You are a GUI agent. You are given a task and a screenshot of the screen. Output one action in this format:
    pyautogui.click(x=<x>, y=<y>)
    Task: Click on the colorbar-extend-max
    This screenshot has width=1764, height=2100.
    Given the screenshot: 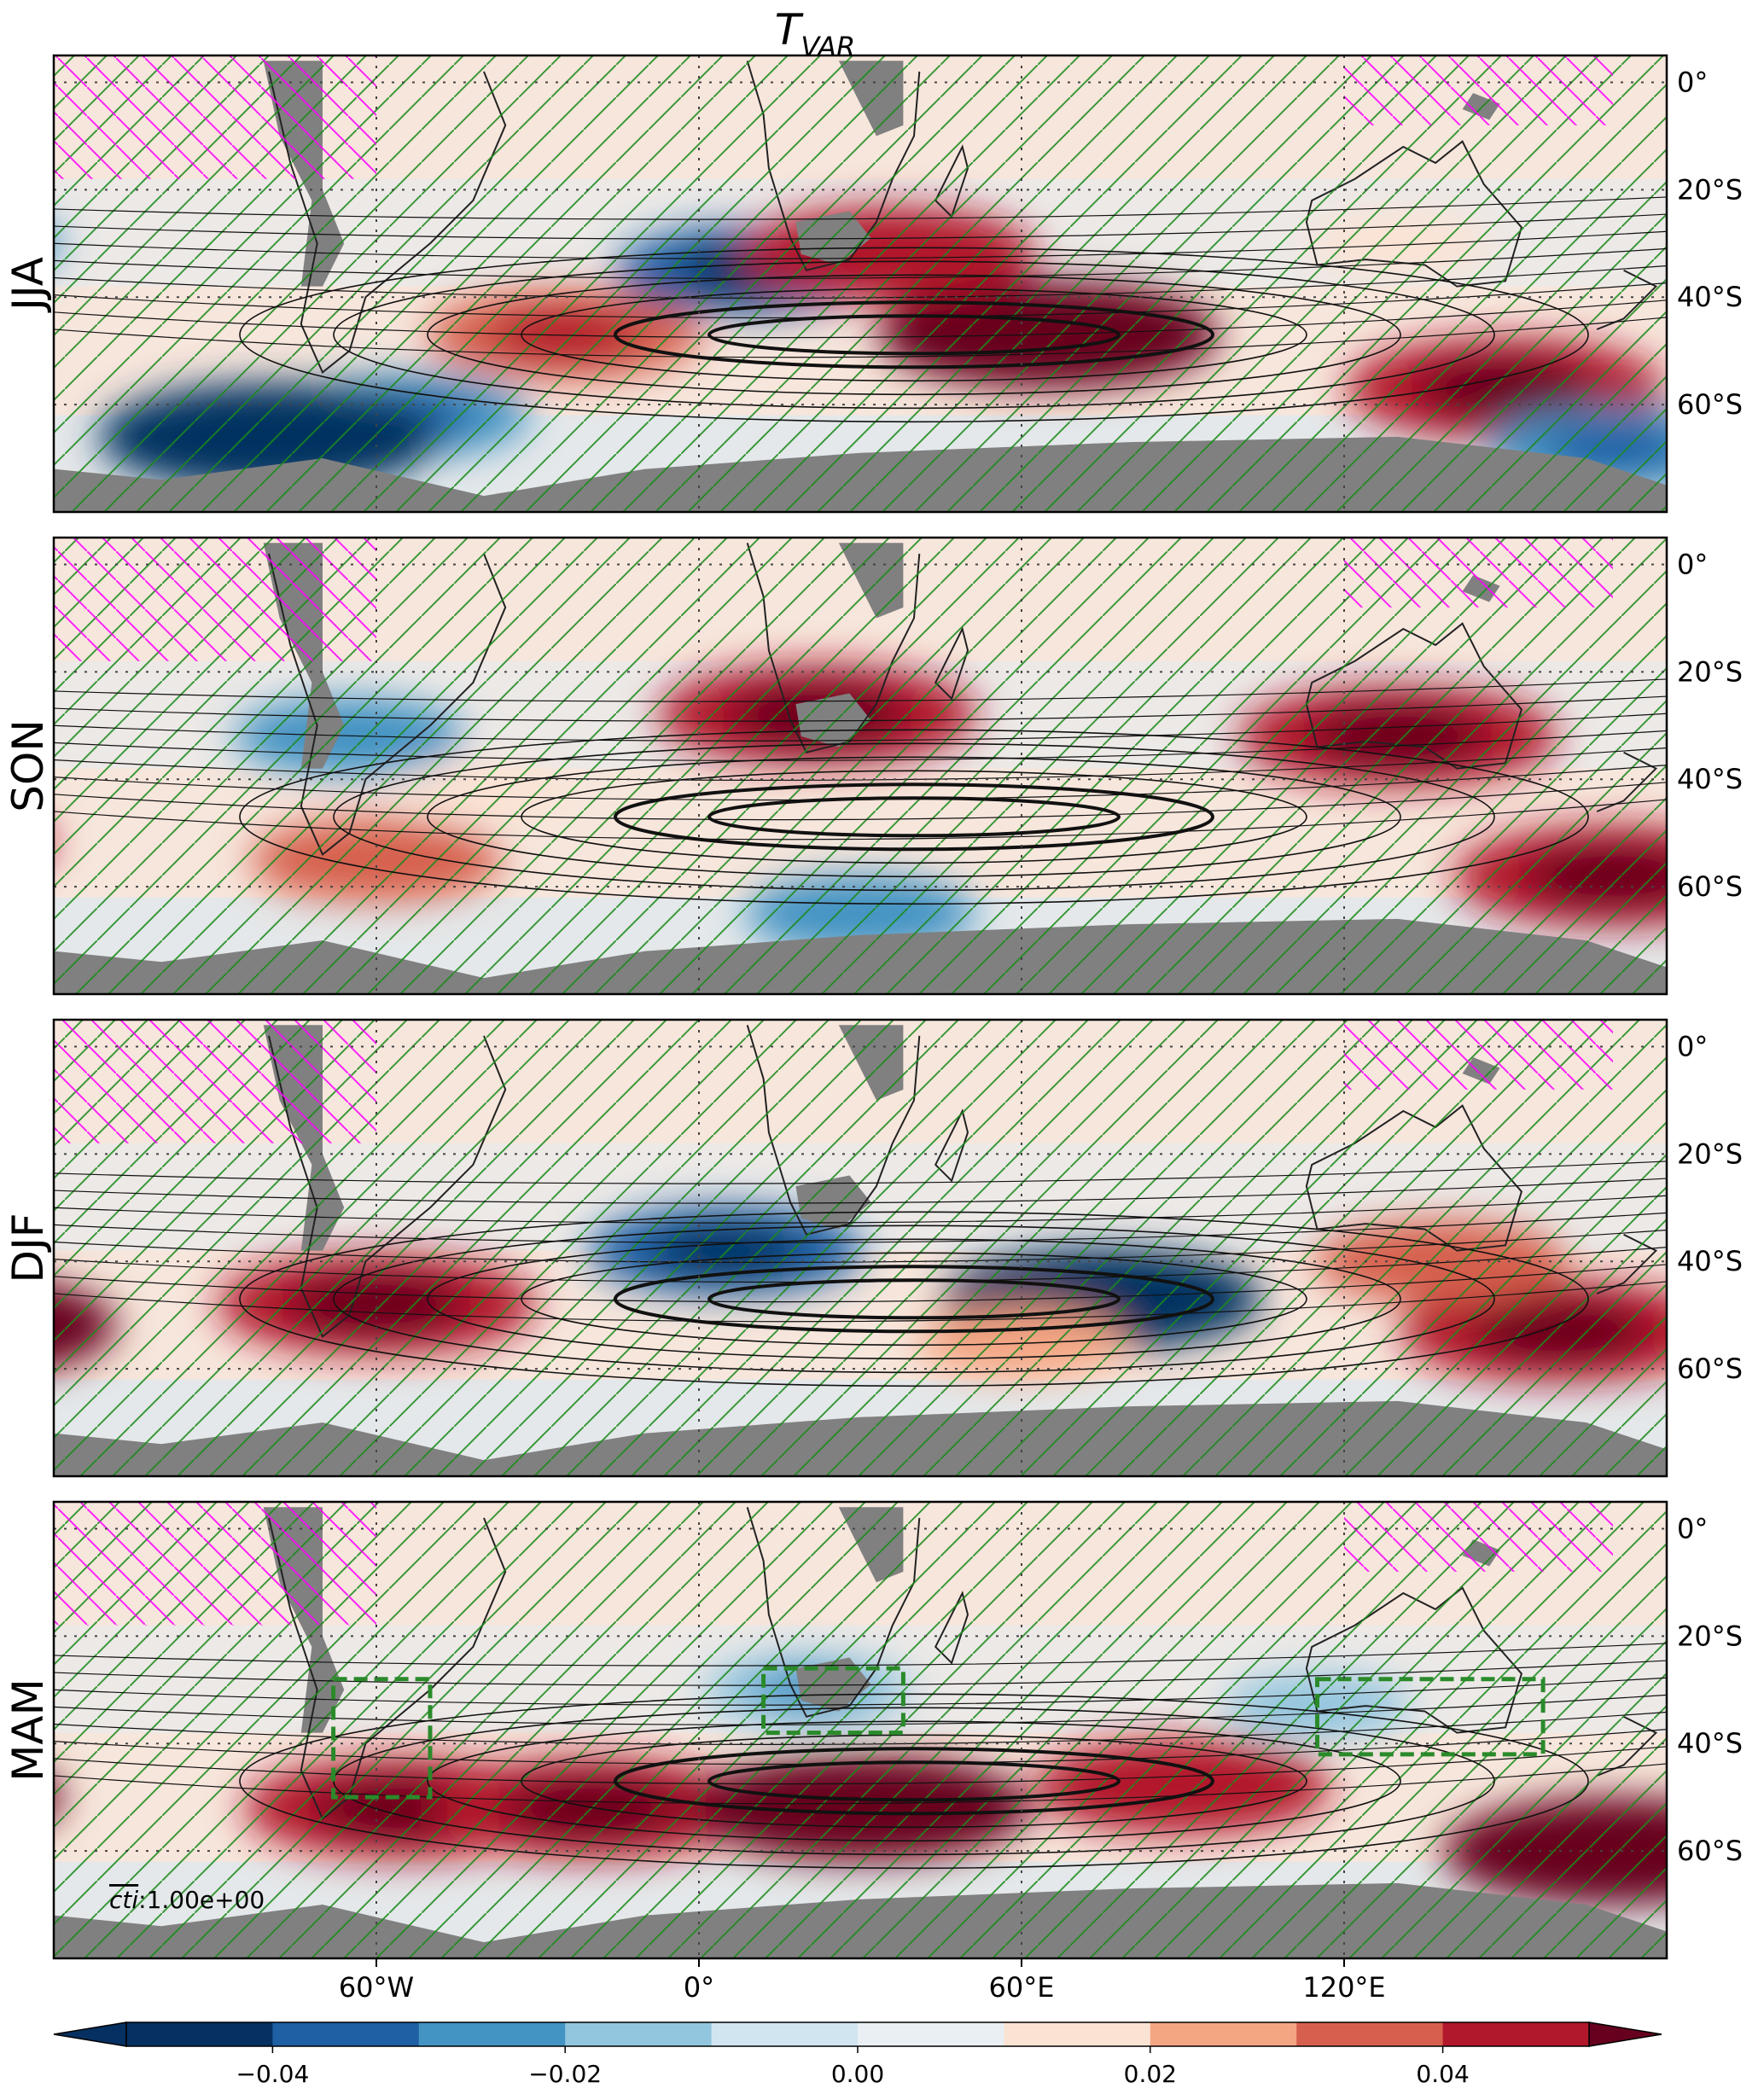 What is the action you would take?
    pyautogui.click(x=1625, y=2034)
    